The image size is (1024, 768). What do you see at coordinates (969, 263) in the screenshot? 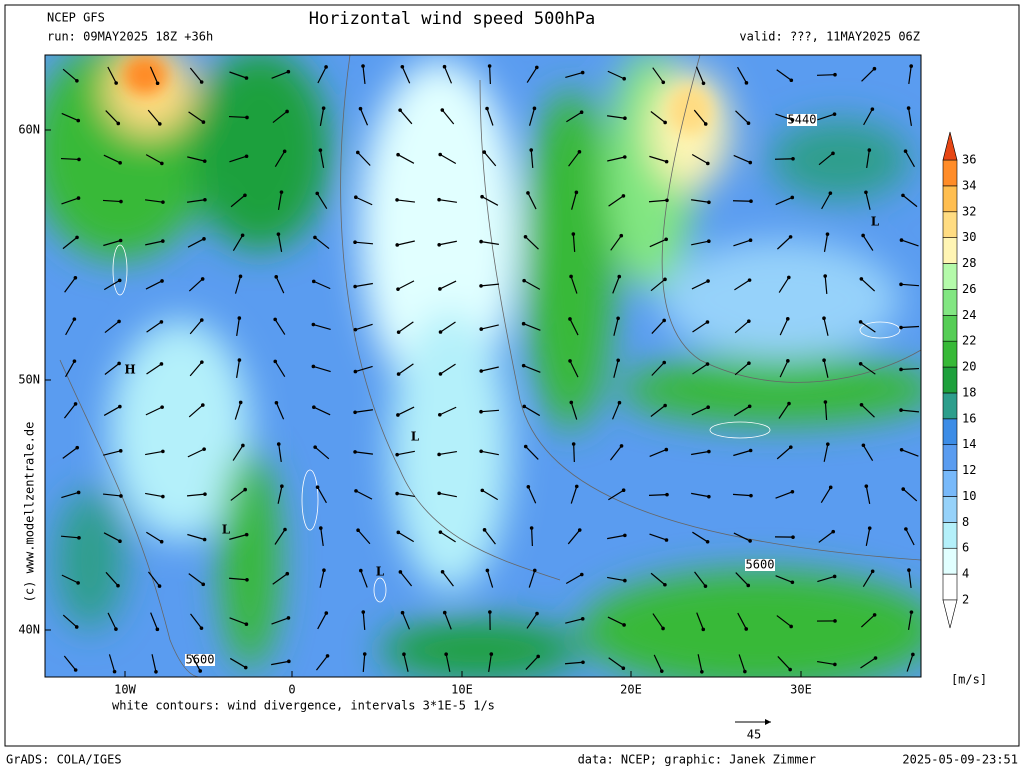
I see `colorbar-label: 28` at bounding box center [969, 263].